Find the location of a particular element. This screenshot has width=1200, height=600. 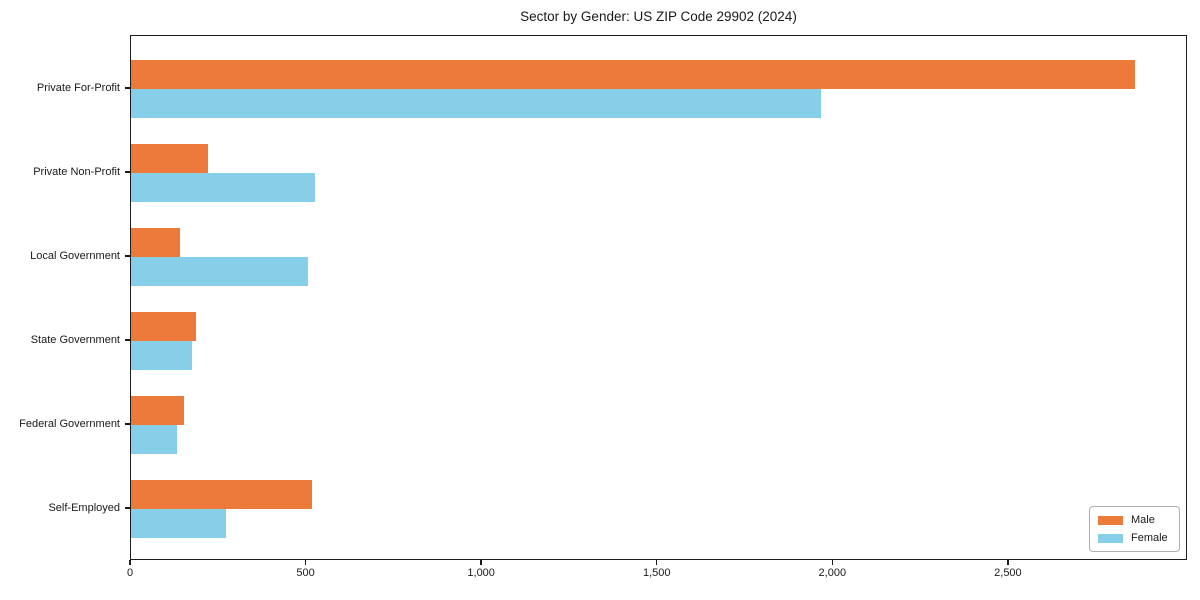

x-axis-tick-label: 1,000 is located at coordinates (481, 573).